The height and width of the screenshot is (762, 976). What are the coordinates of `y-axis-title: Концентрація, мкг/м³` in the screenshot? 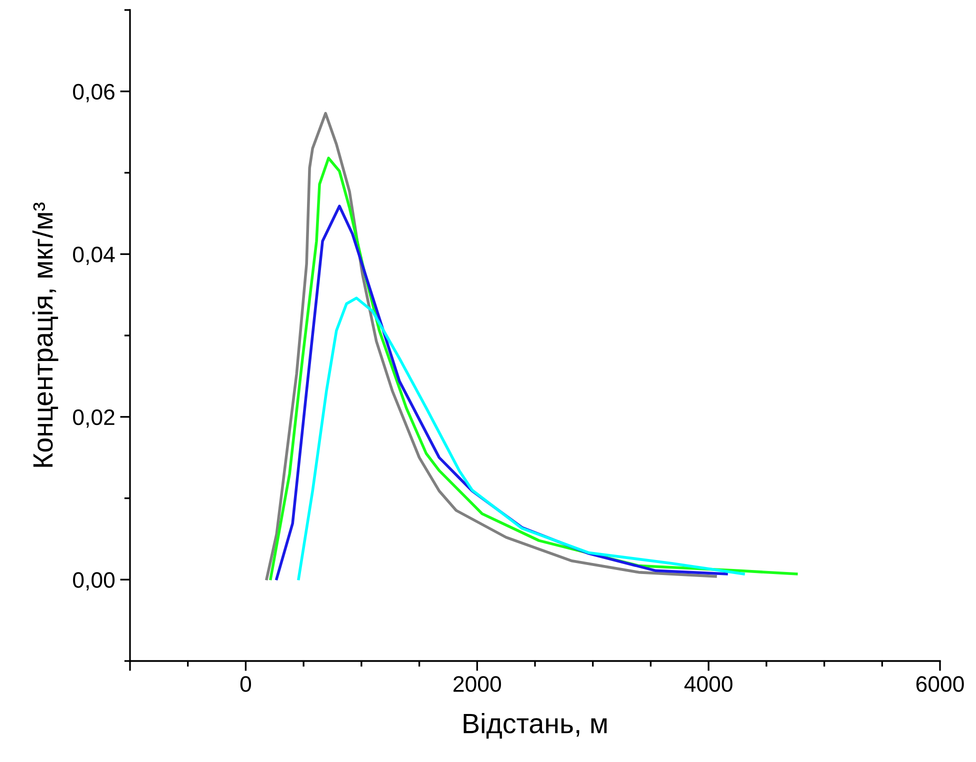 It's located at (45, 334).